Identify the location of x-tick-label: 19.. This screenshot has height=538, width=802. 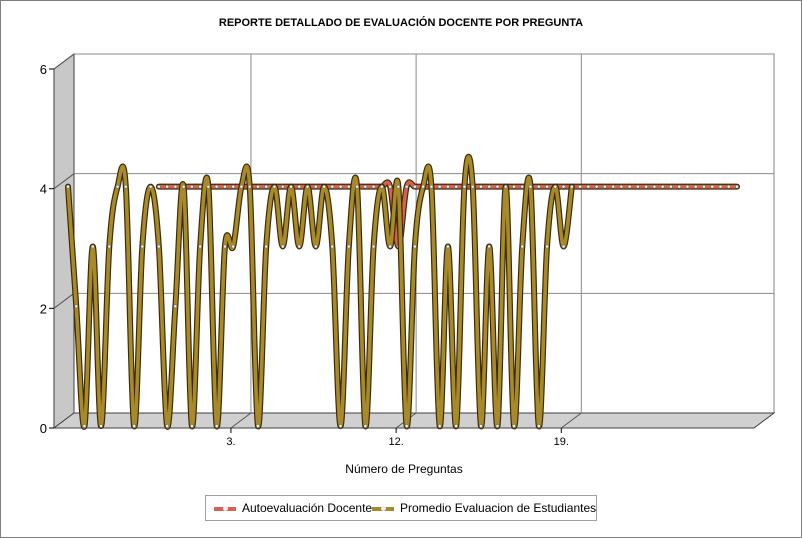
(561, 442).